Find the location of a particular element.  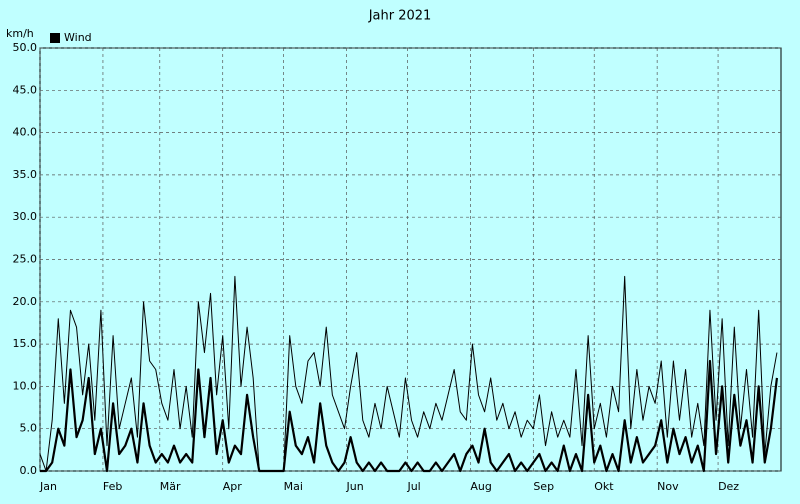

y-axis-label: km/h is located at coordinates (20, 33).